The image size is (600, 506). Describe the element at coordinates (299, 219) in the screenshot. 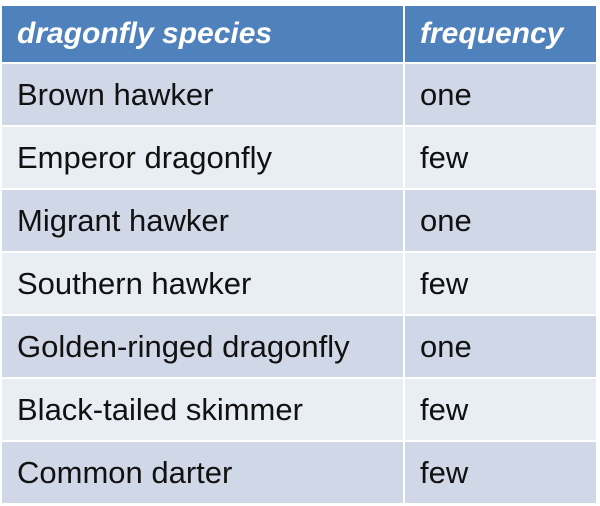

I see `table-row: Migrant hawker one` at that location.